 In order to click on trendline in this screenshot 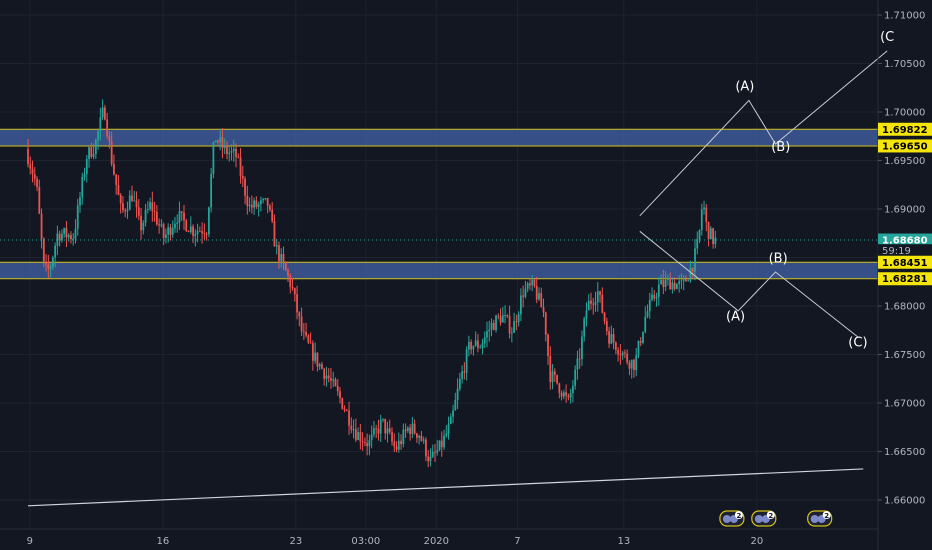, I will do `click(445, 487)`.